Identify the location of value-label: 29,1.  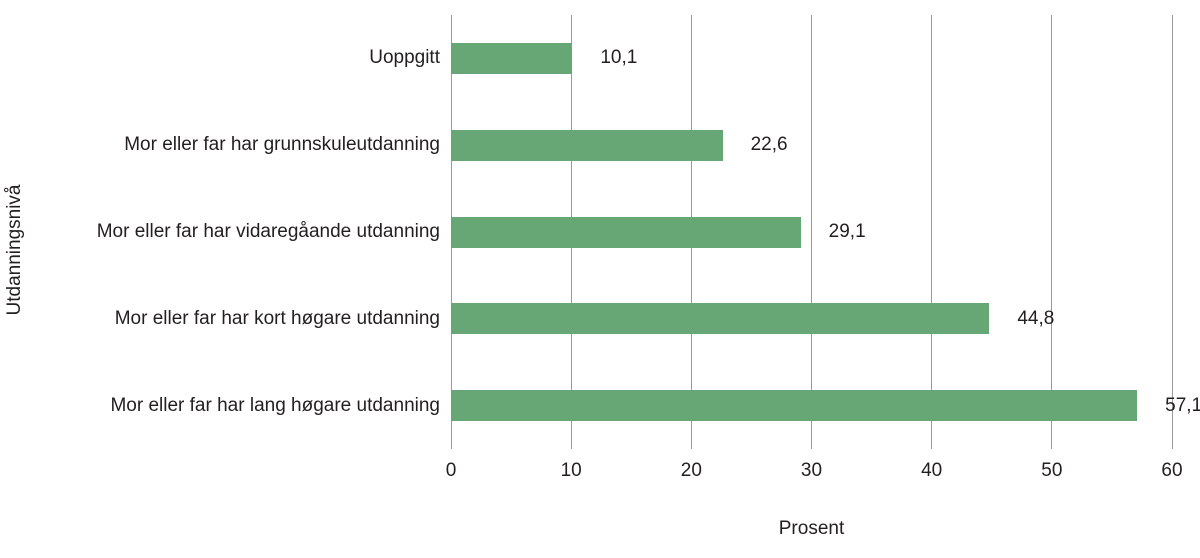
(847, 231).